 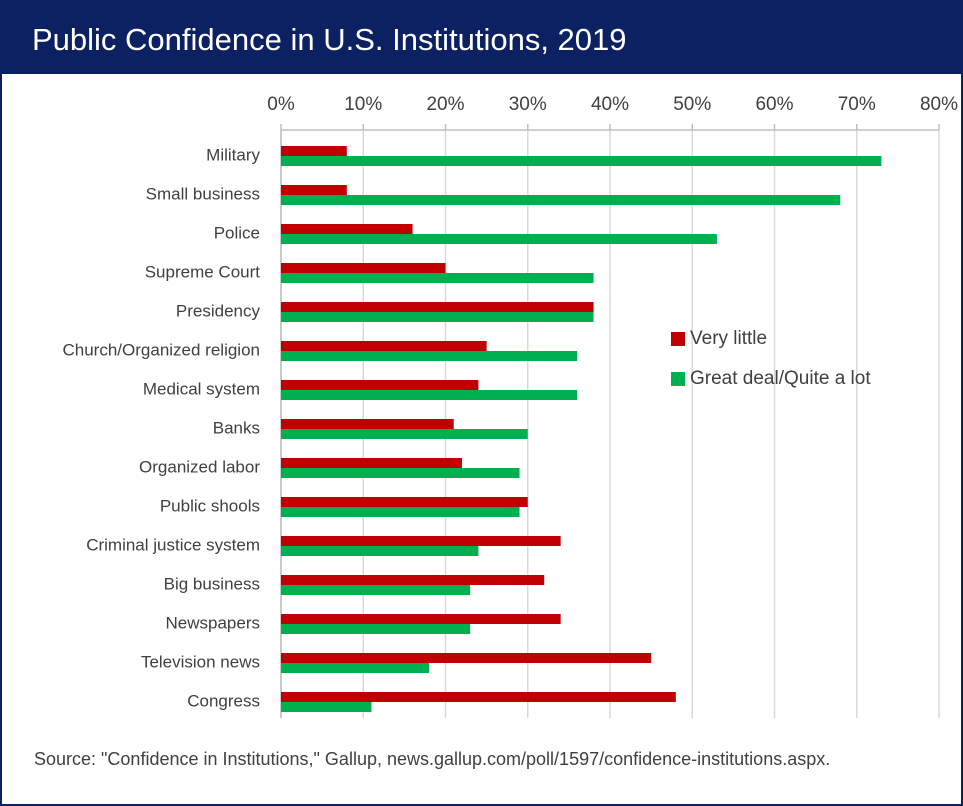 I want to click on y-tick-label: Small business, so click(x=203, y=193).